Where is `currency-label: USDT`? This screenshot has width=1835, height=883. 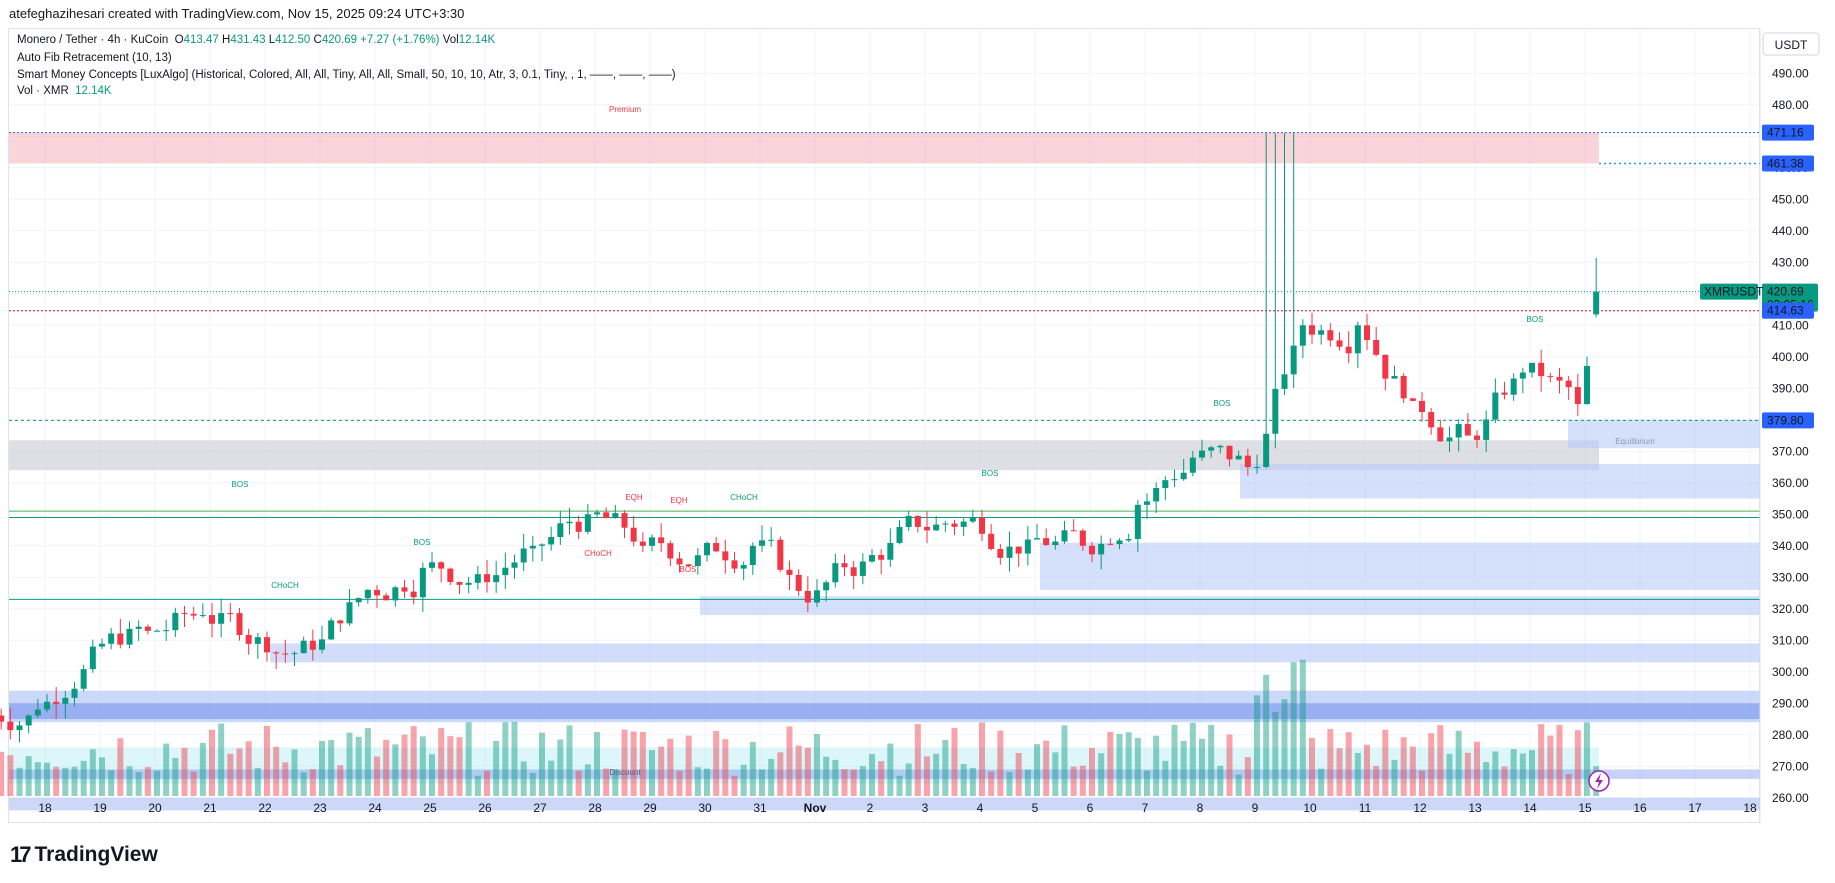
currency-label: USDT is located at coordinates (1791, 45).